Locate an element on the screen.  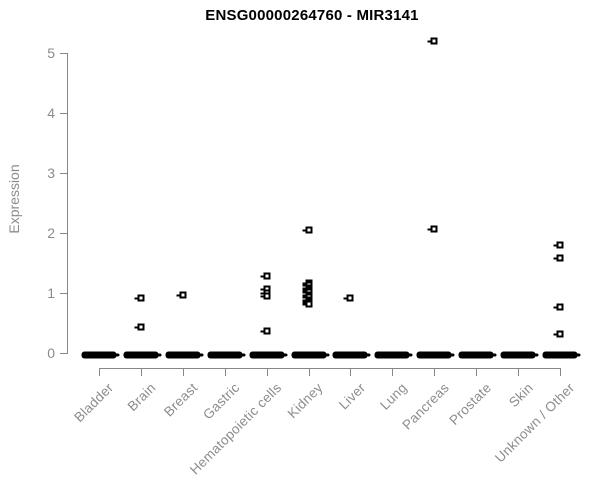
y-tick-label: 3 is located at coordinates (51, 173).